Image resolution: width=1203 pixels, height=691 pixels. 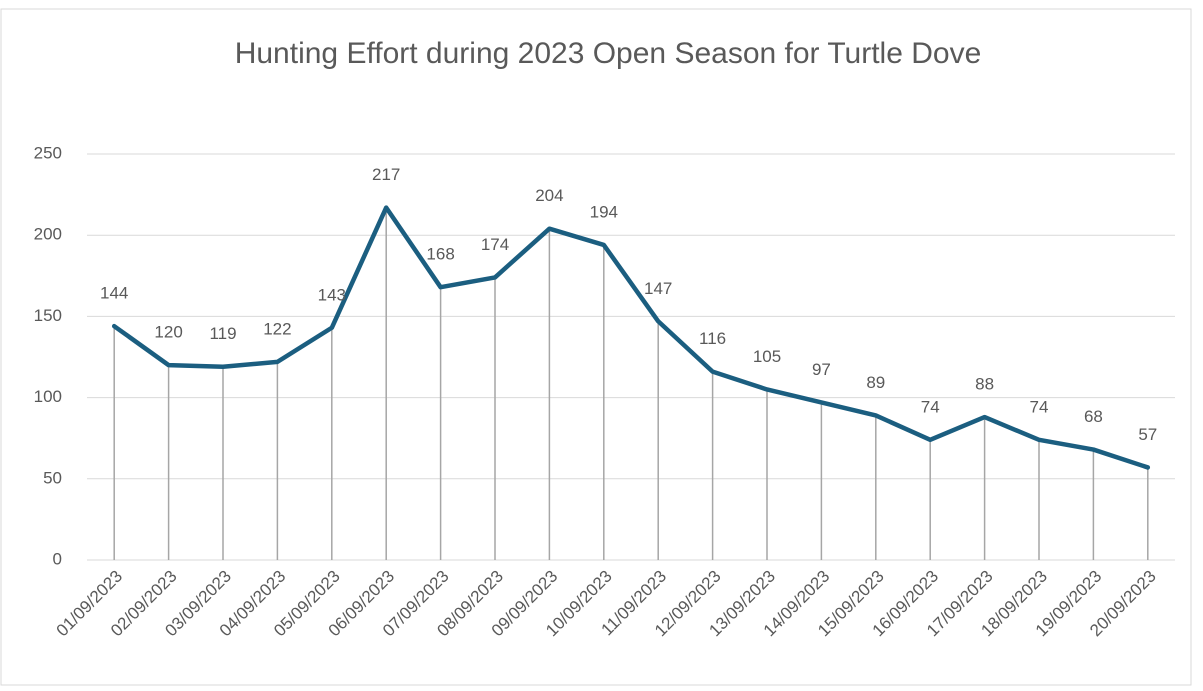 I want to click on data-label: 119, so click(x=222, y=333).